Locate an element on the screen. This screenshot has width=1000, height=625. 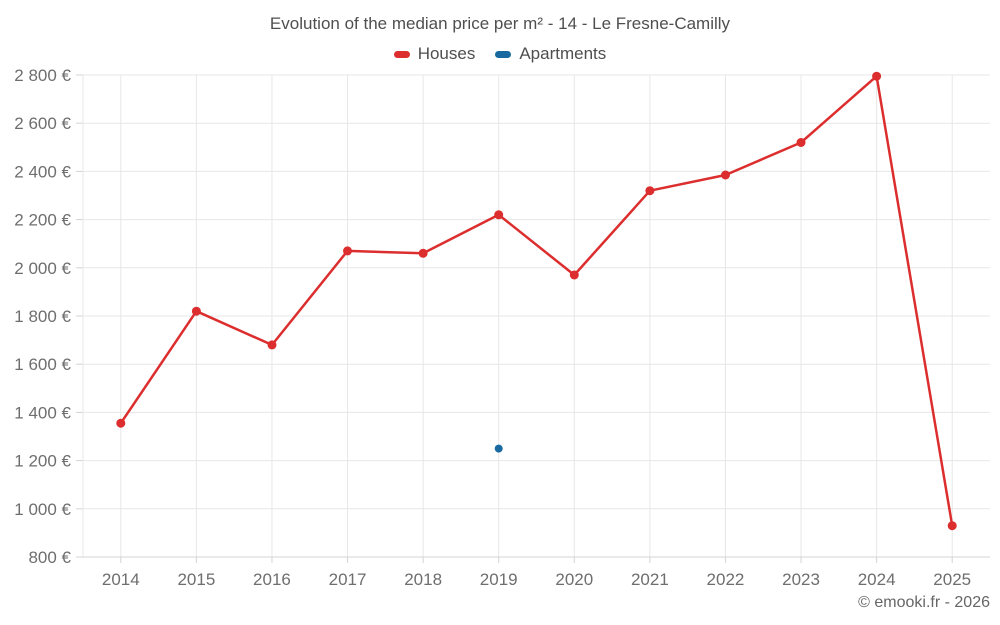
houses-point-2019 is located at coordinates (499, 215).